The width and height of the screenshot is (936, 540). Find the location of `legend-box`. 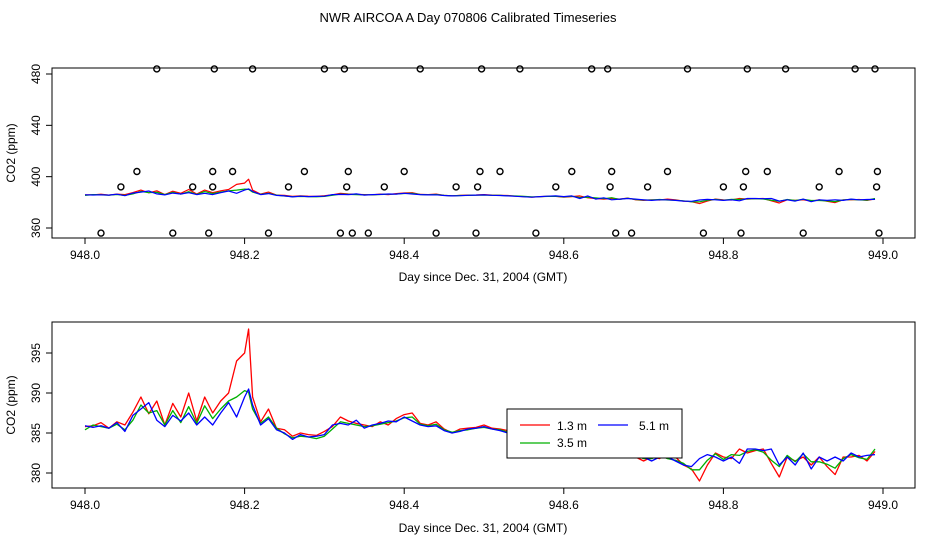

legend-box is located at coordinates (594, 433).